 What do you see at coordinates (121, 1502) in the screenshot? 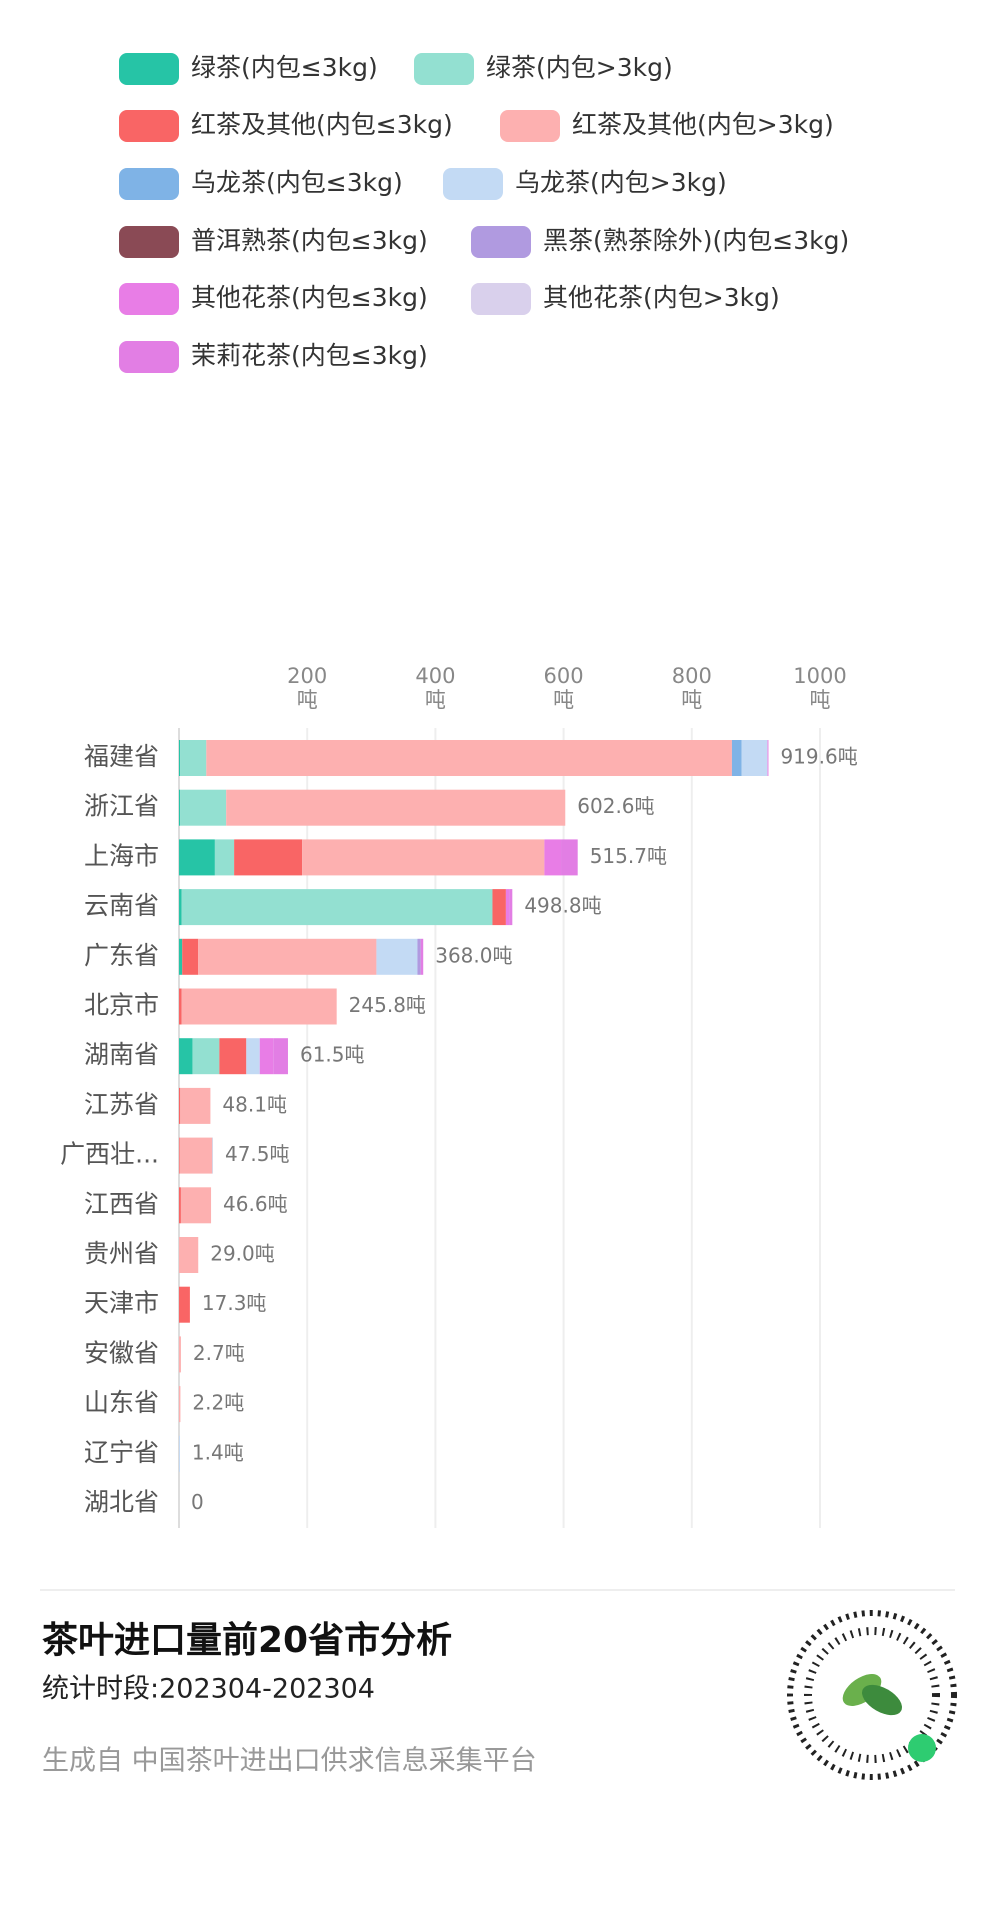
I see `y-tick-label: 湖北省` at bounding box center [121, 1502].